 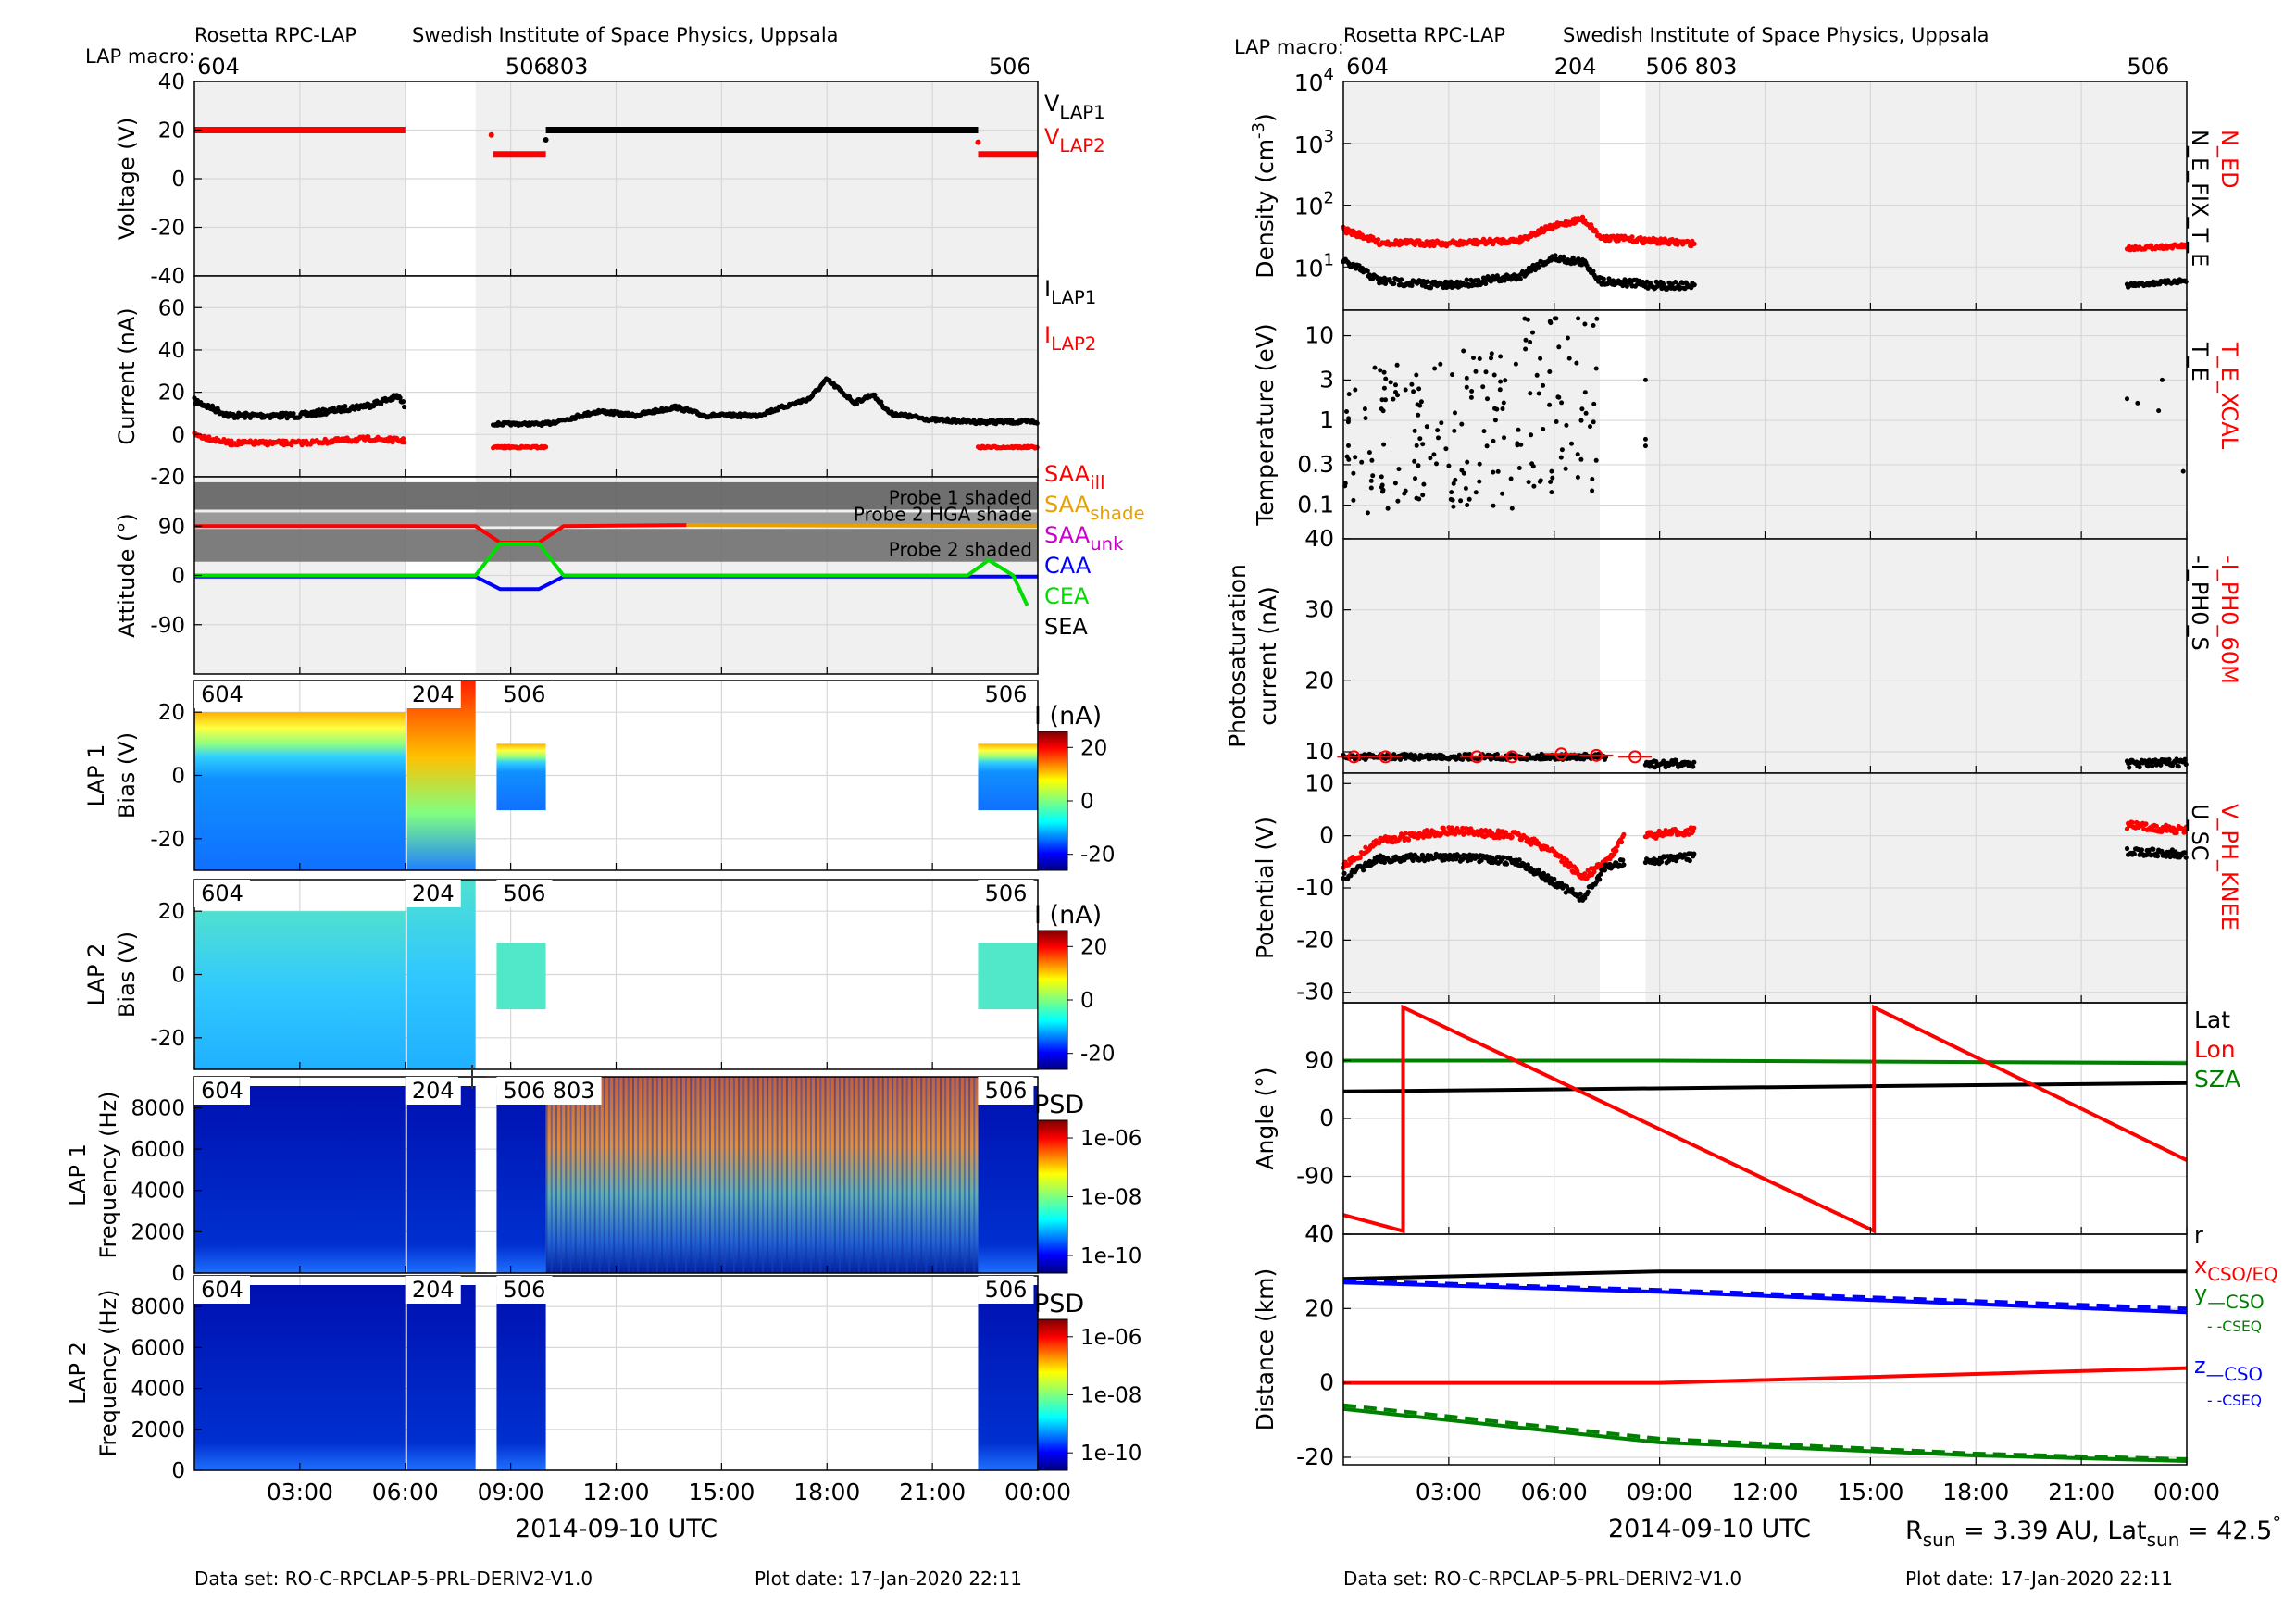 What do you see at coordinates (2156, 827) in the screenshot?
I see `right-potential-vph3` at bounding box center [2156, 827].